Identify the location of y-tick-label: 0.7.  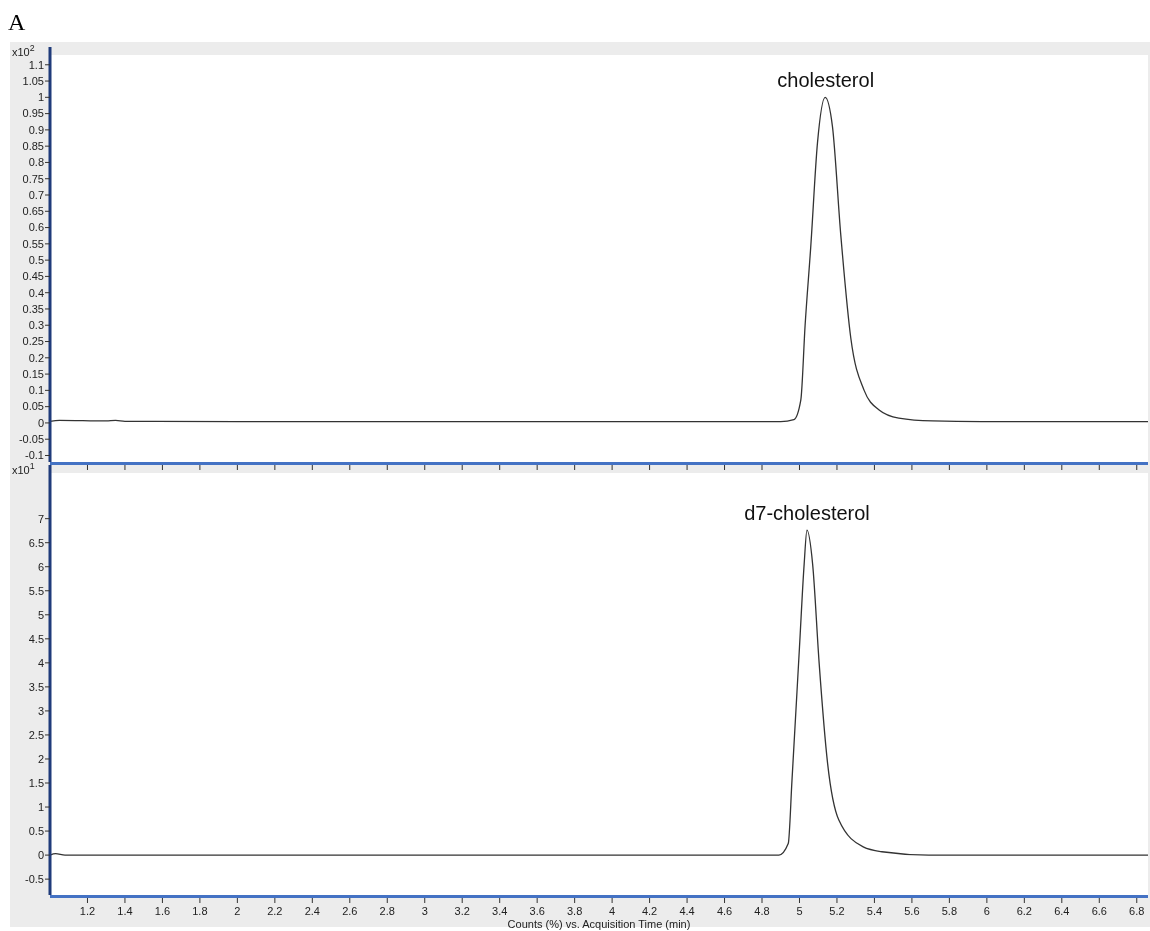
(36, 194).